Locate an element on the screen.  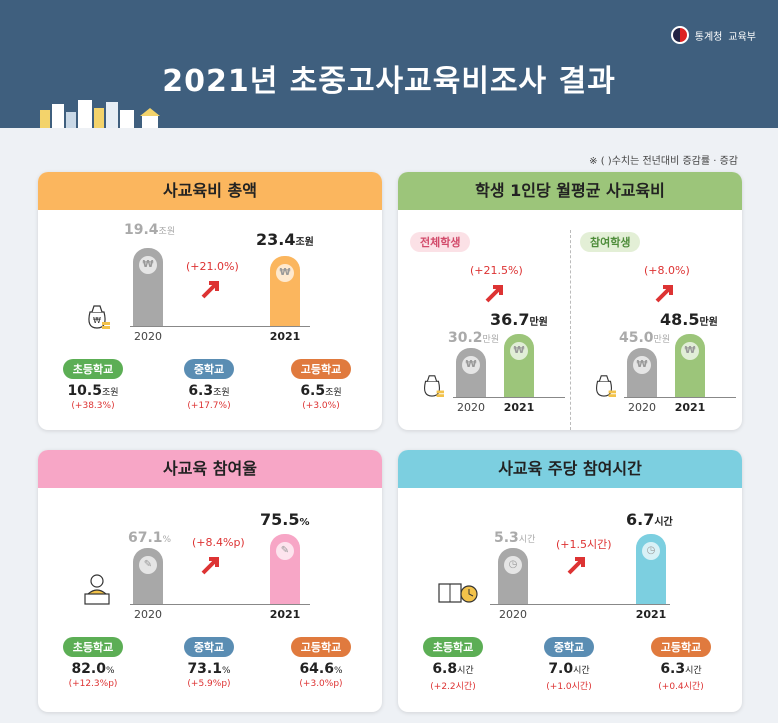
book-clock-icon is located at coordinates (458, 593).